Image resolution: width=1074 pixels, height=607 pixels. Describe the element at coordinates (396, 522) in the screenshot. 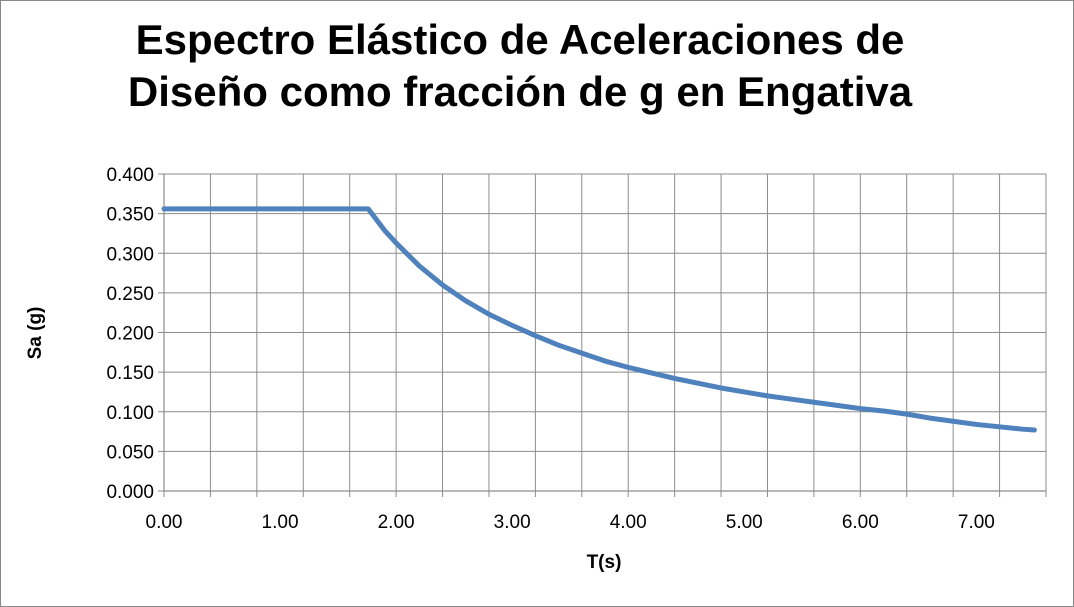

I see `x-tick-label: 2.00` at that location.